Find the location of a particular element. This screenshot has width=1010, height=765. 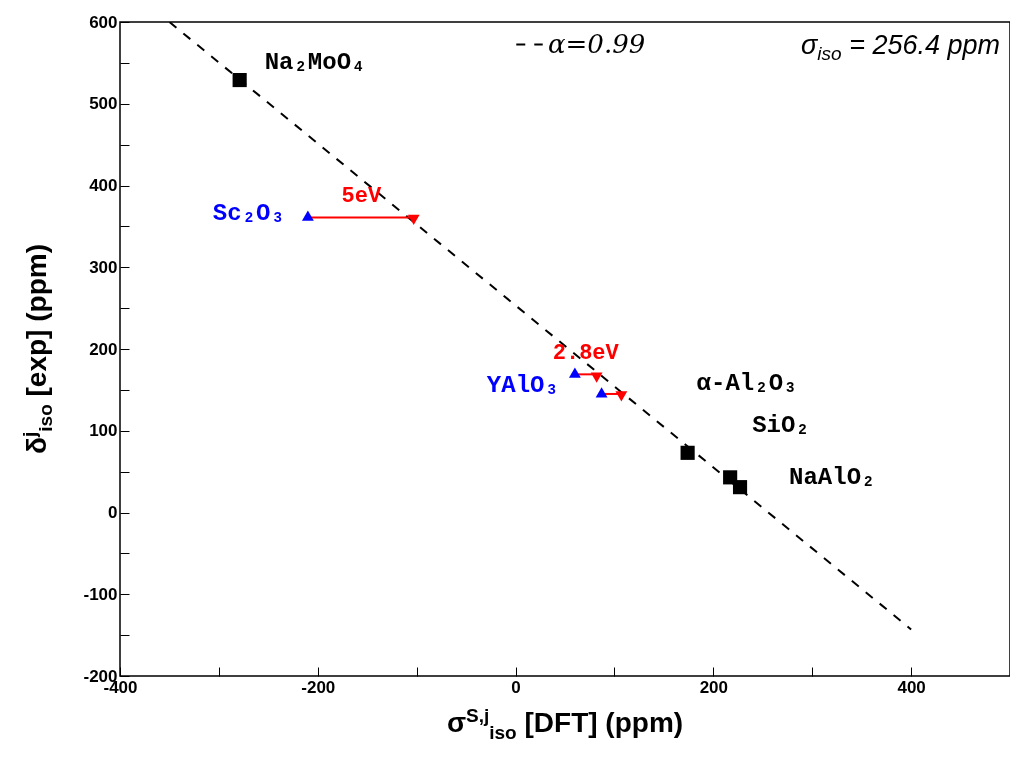

data-label: Na₂MoO₄ is located at coordinates (315, 63).